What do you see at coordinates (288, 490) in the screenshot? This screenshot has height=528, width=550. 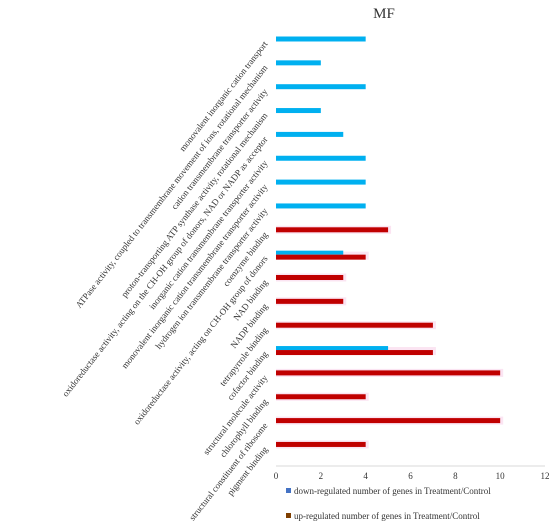 I see `legend-swatch-down` at bounding box center [288, 490].